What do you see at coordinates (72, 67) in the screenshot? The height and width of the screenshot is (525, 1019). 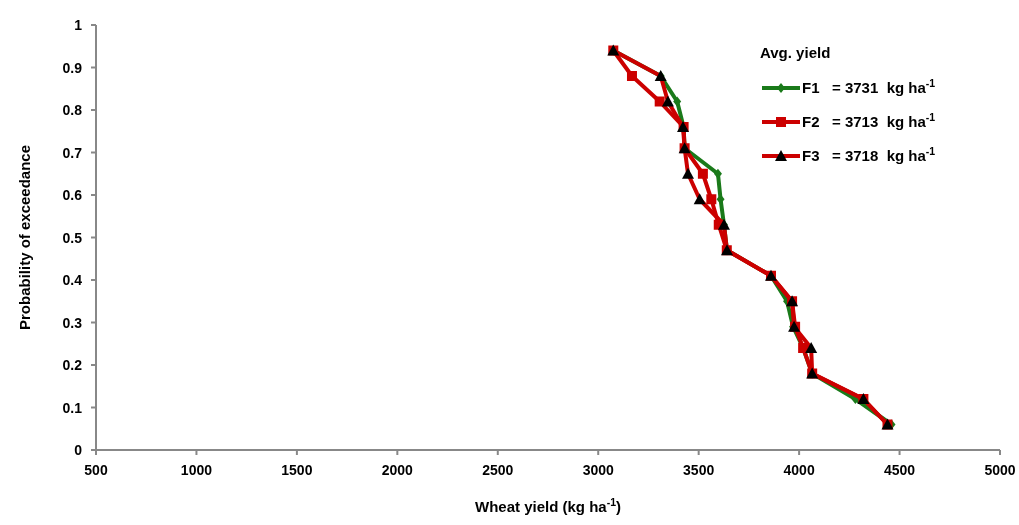 I see `y-tick-label: 0.9` at bounding box center [72, 67].